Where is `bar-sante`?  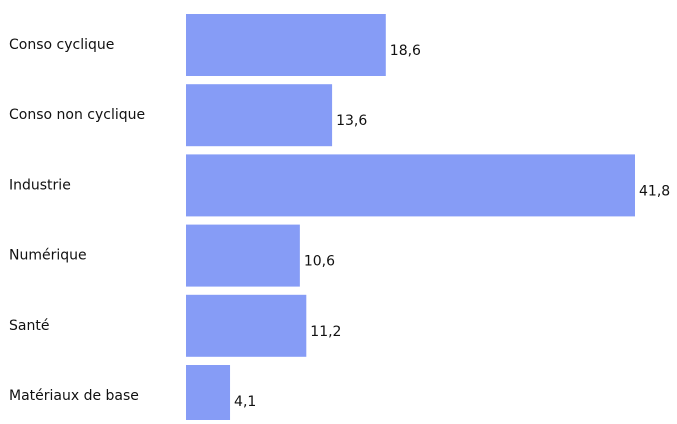 bar-sante is located at coordinates (246, 325).